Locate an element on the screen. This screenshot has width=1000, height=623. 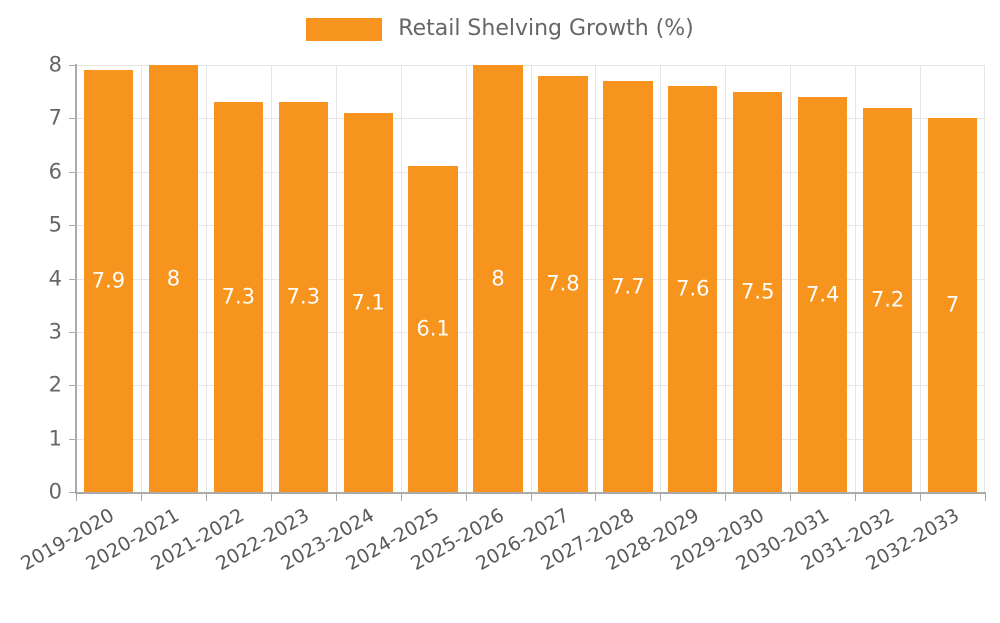
y-axis-tick-label: 0 is located at coordinates (55, 491).